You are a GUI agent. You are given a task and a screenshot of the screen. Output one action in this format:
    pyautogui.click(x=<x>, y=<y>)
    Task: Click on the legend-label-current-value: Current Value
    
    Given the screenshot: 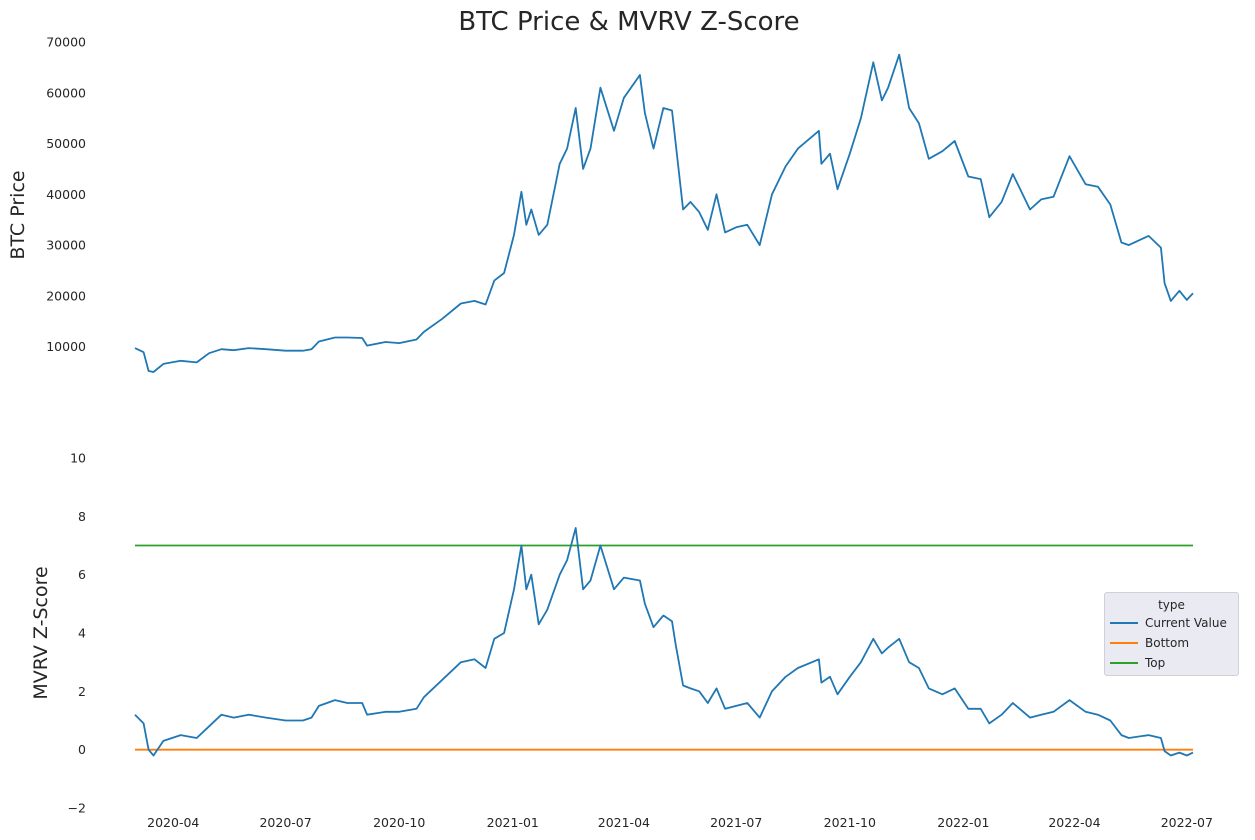 What is the action you would take?
    pyautogui.click(x=1186, y=623)
    